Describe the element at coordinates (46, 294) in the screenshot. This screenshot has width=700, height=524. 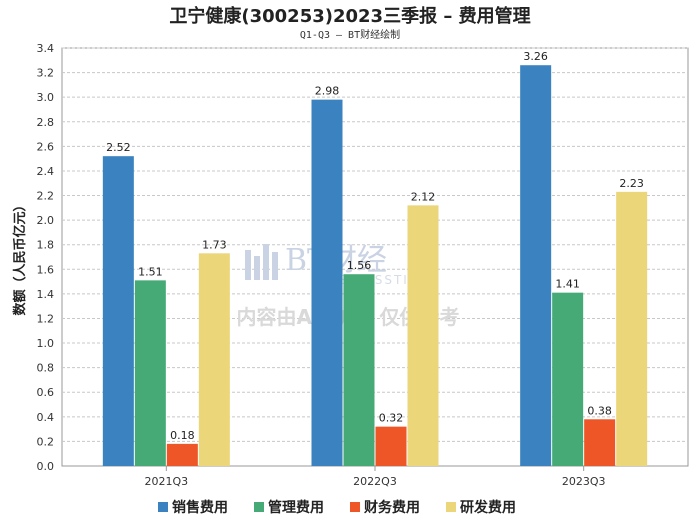
I see `y-tick-label: 1.4` at that location.